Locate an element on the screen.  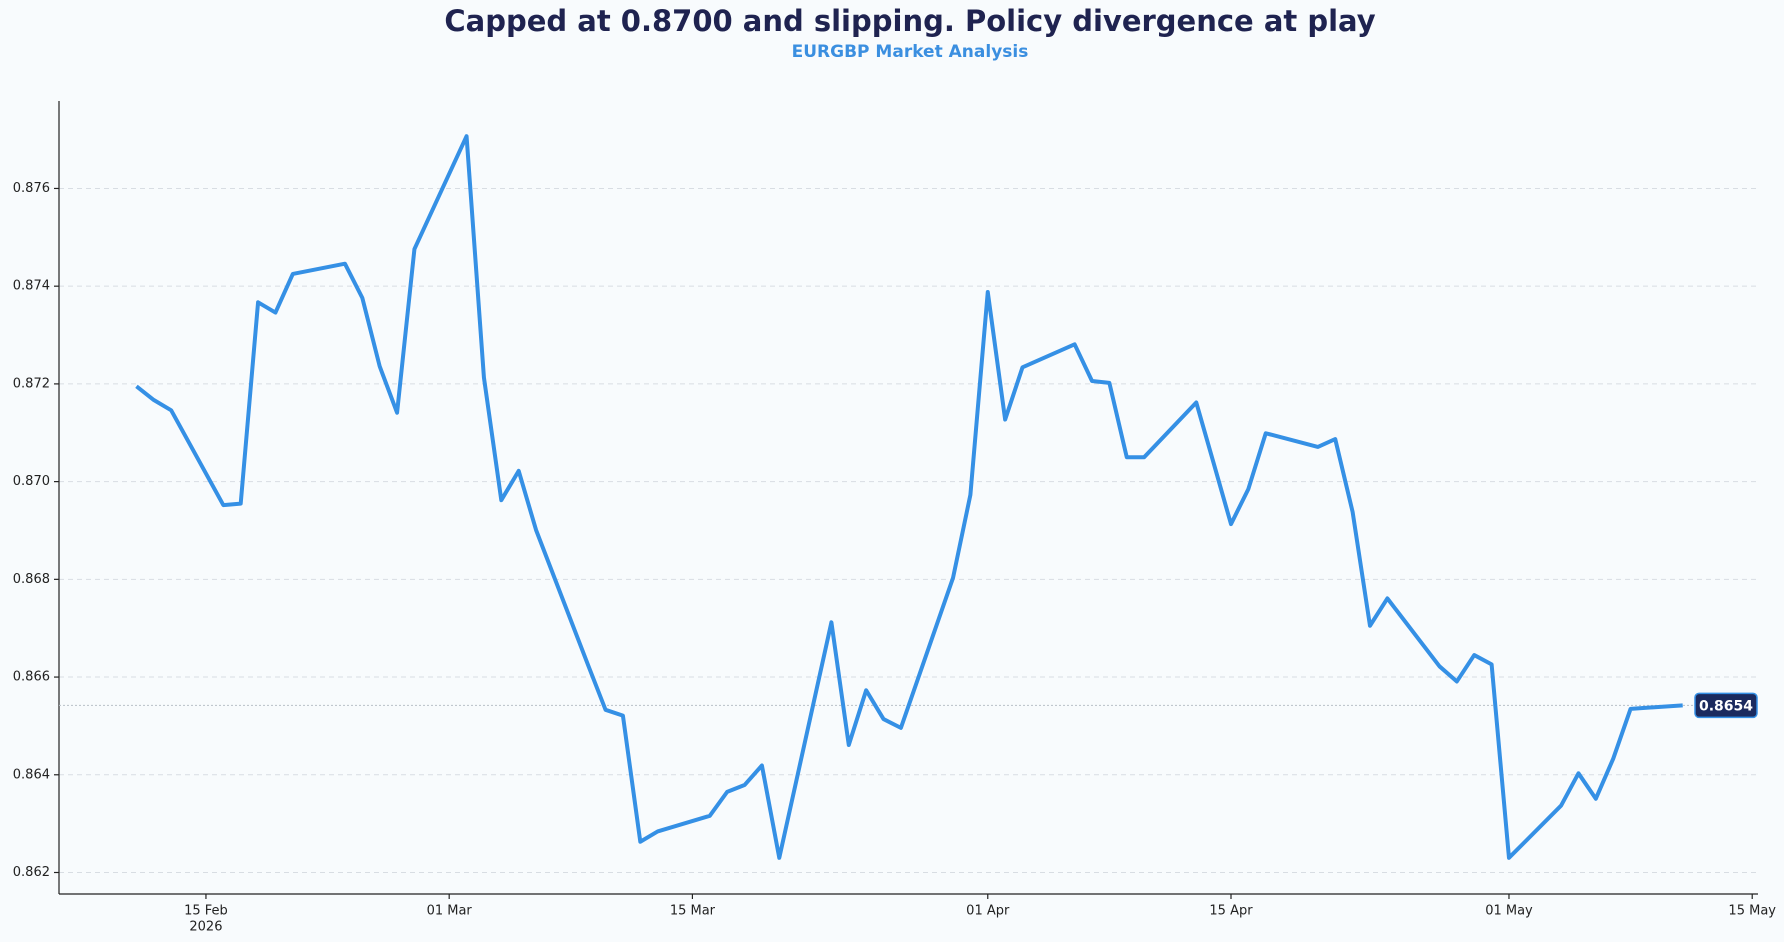
last-value-badge: 0.8654 is located at coordinates (1726, 705).